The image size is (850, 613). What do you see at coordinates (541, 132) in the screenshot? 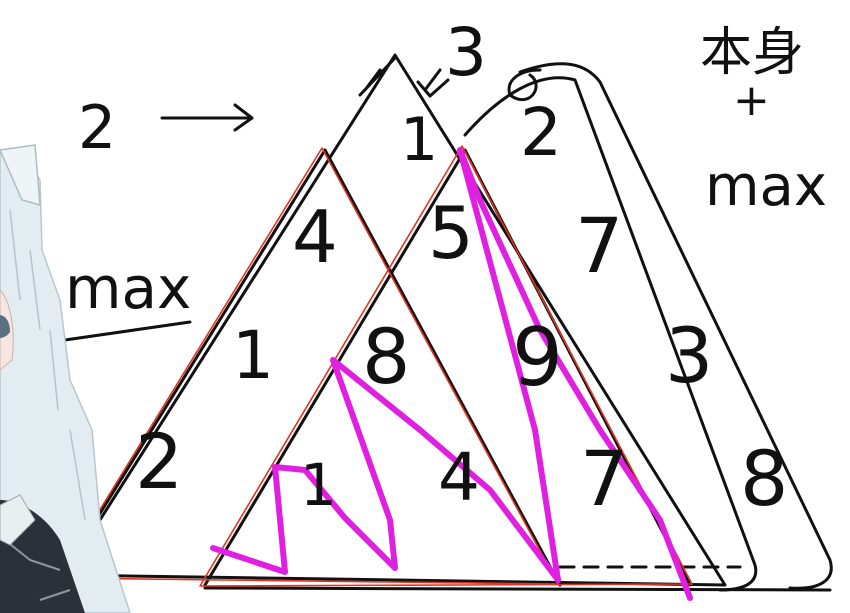
I see `tri-num-r1-2: 2` at bounding box center [541, 132].